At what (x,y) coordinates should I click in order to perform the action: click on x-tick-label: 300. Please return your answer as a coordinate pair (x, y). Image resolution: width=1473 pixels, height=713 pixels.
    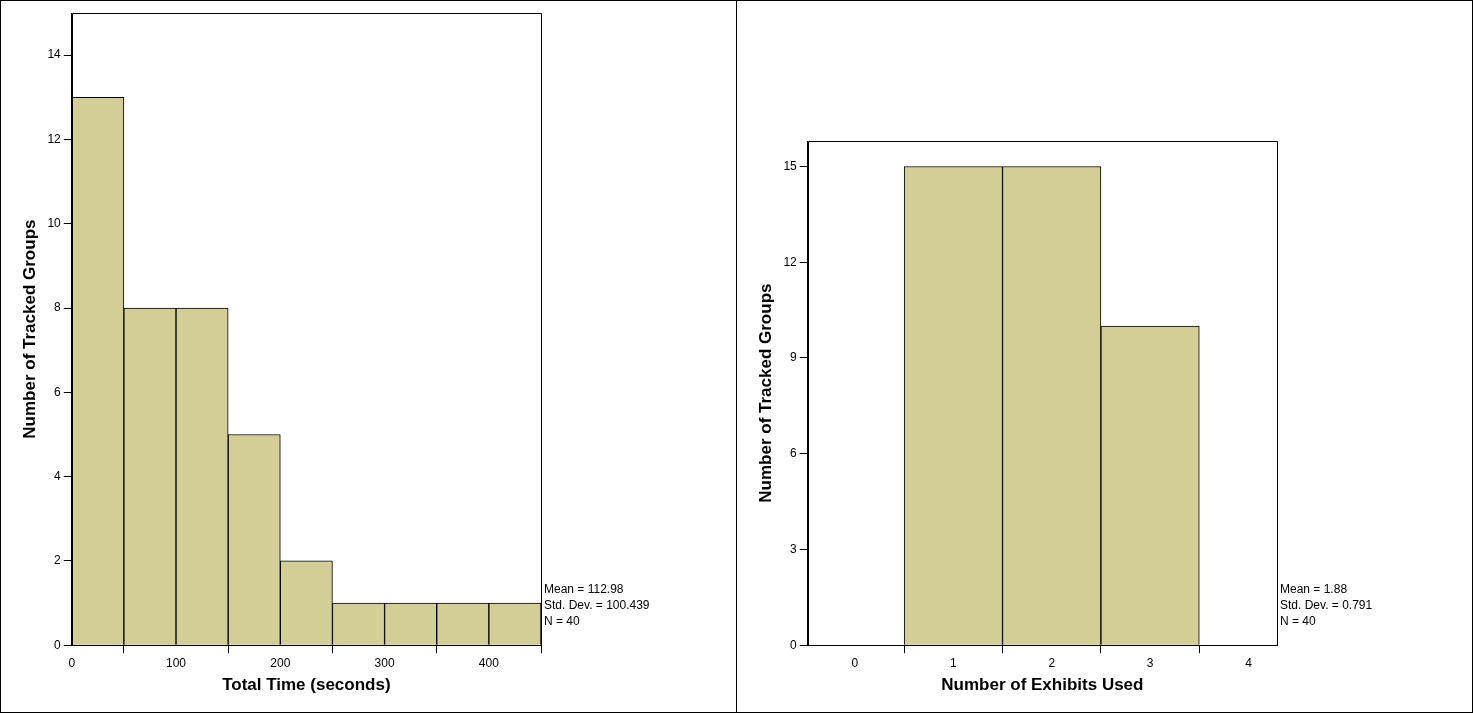
    Looking at the image, I should click on (384, 662).